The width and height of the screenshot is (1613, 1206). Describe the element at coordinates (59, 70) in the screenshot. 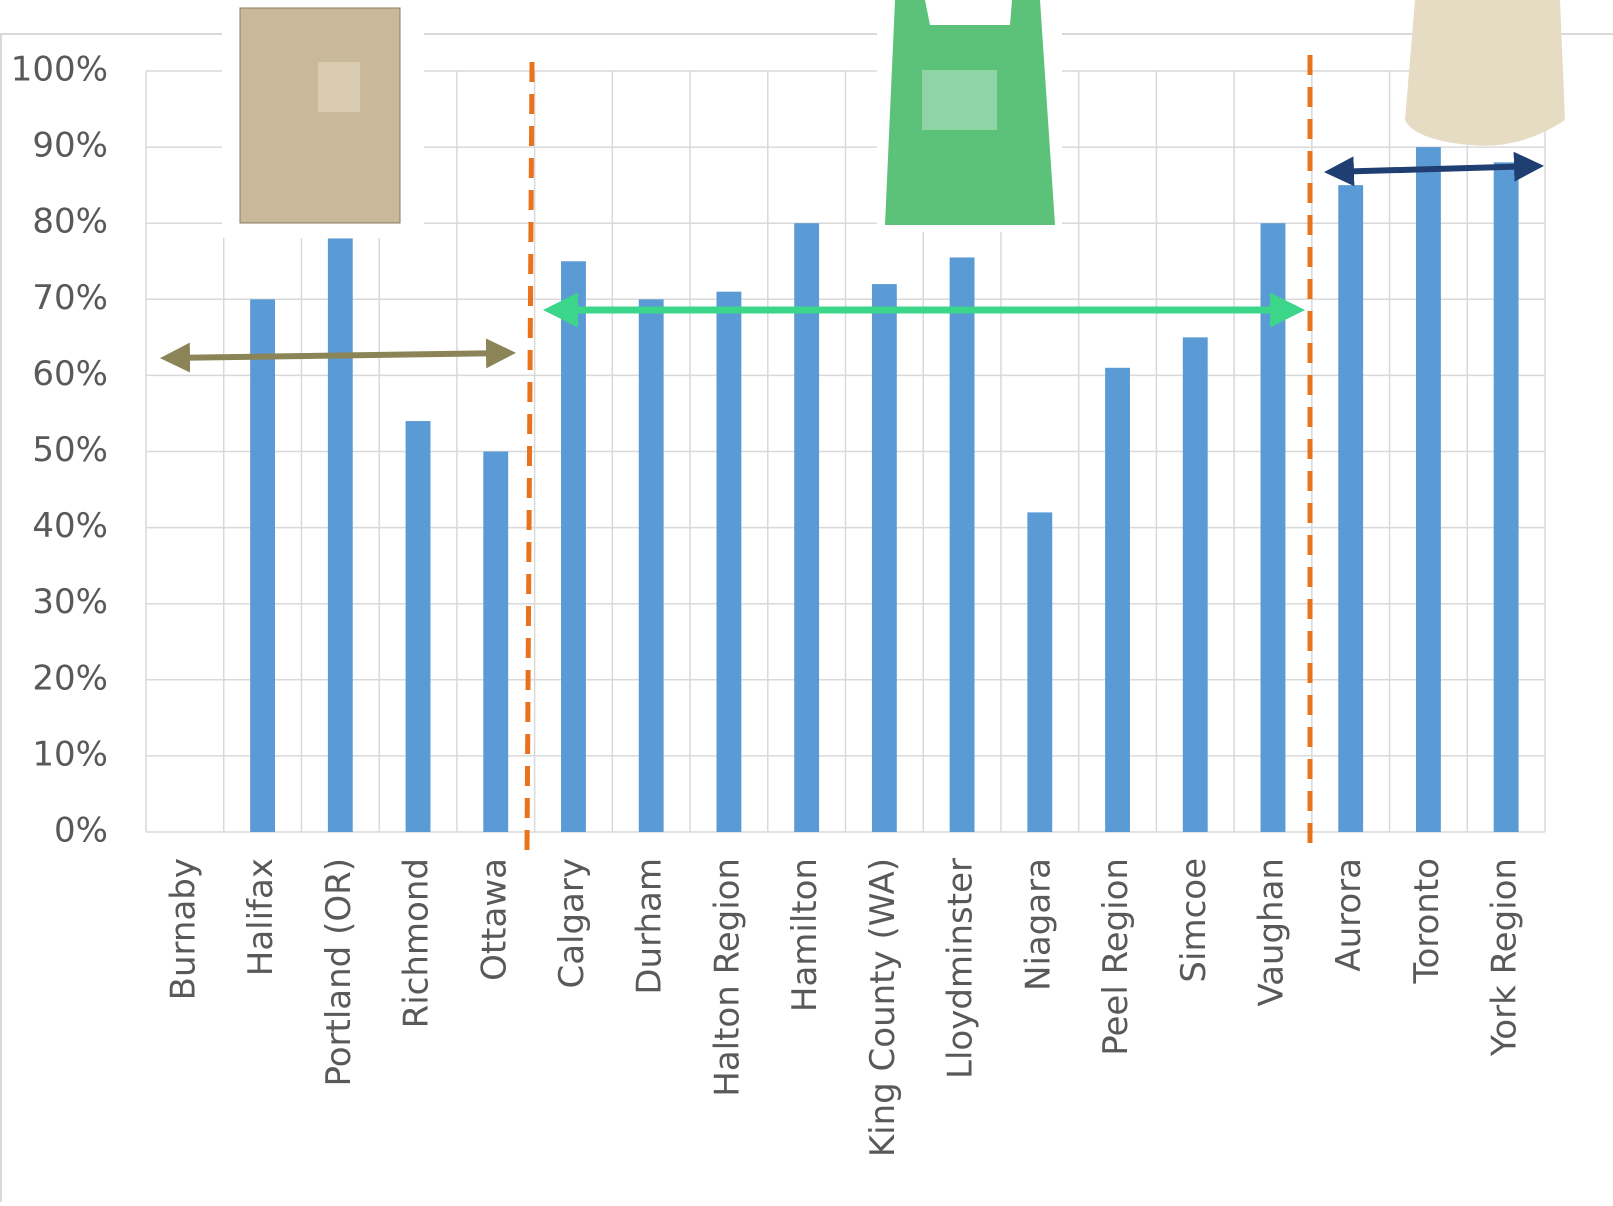

I see `y-tick-label: 100%` at that location.